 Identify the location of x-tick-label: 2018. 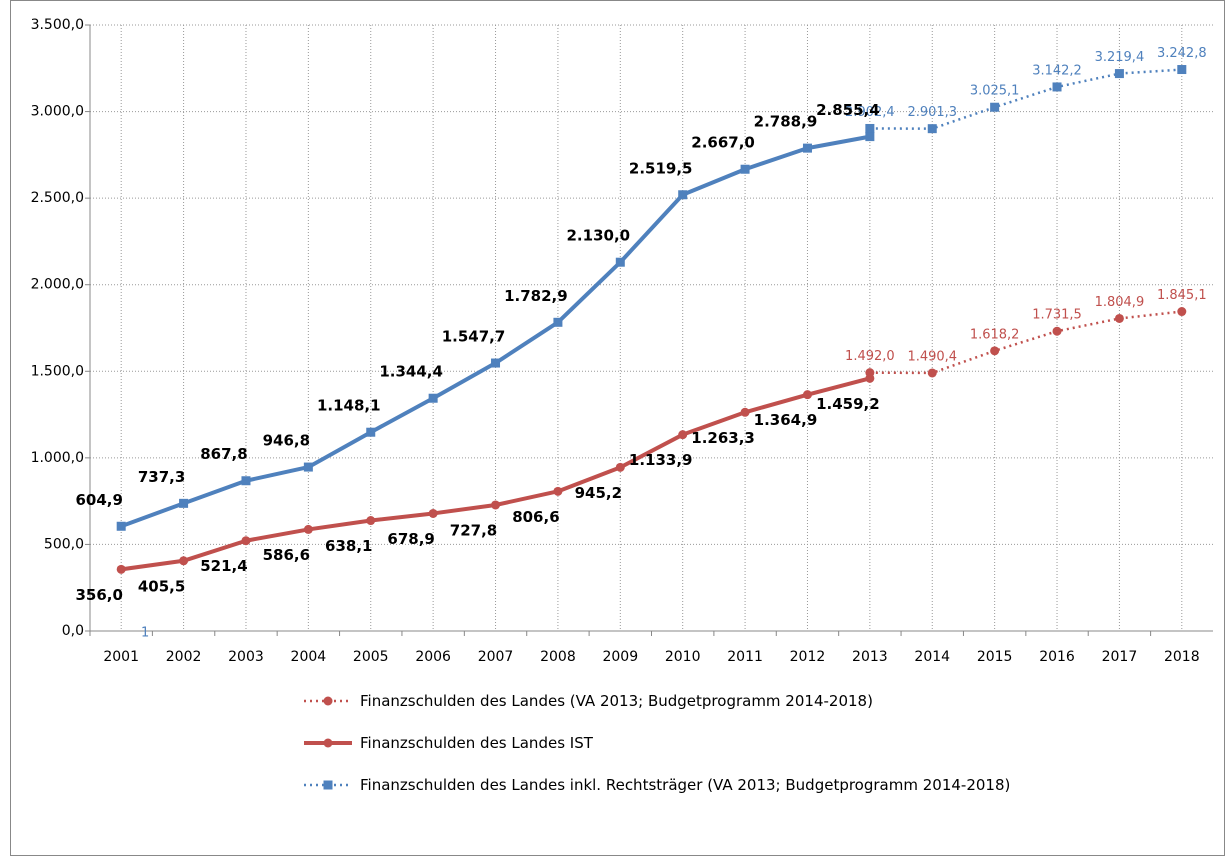
(1182, 657).